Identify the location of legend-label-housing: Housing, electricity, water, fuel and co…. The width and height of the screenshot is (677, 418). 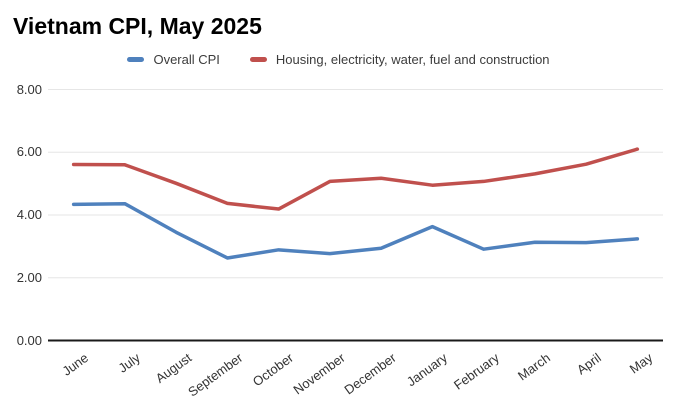
(412, 59).